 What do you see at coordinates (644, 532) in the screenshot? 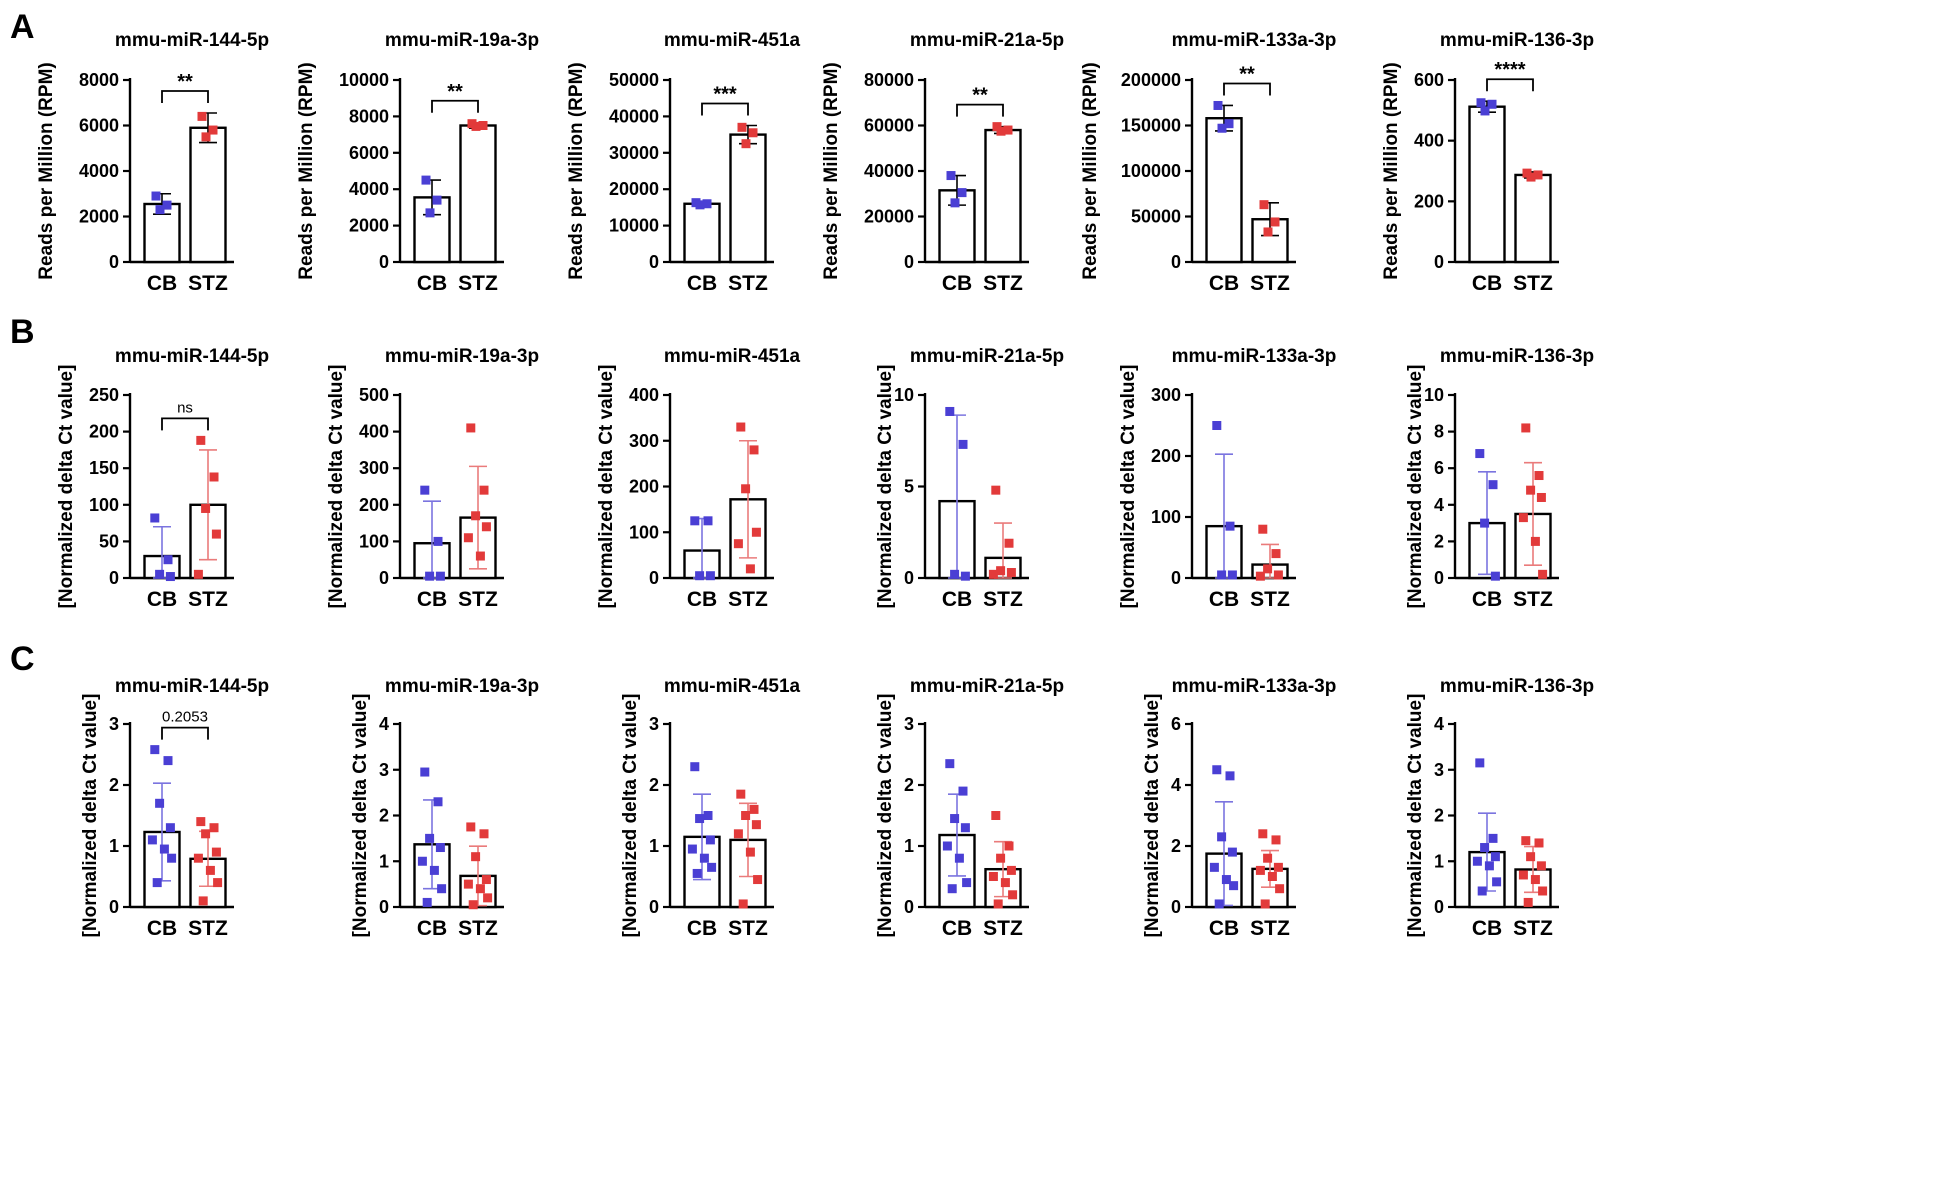
I see `y-tick-label: 100` at bounding box center [644, 532].